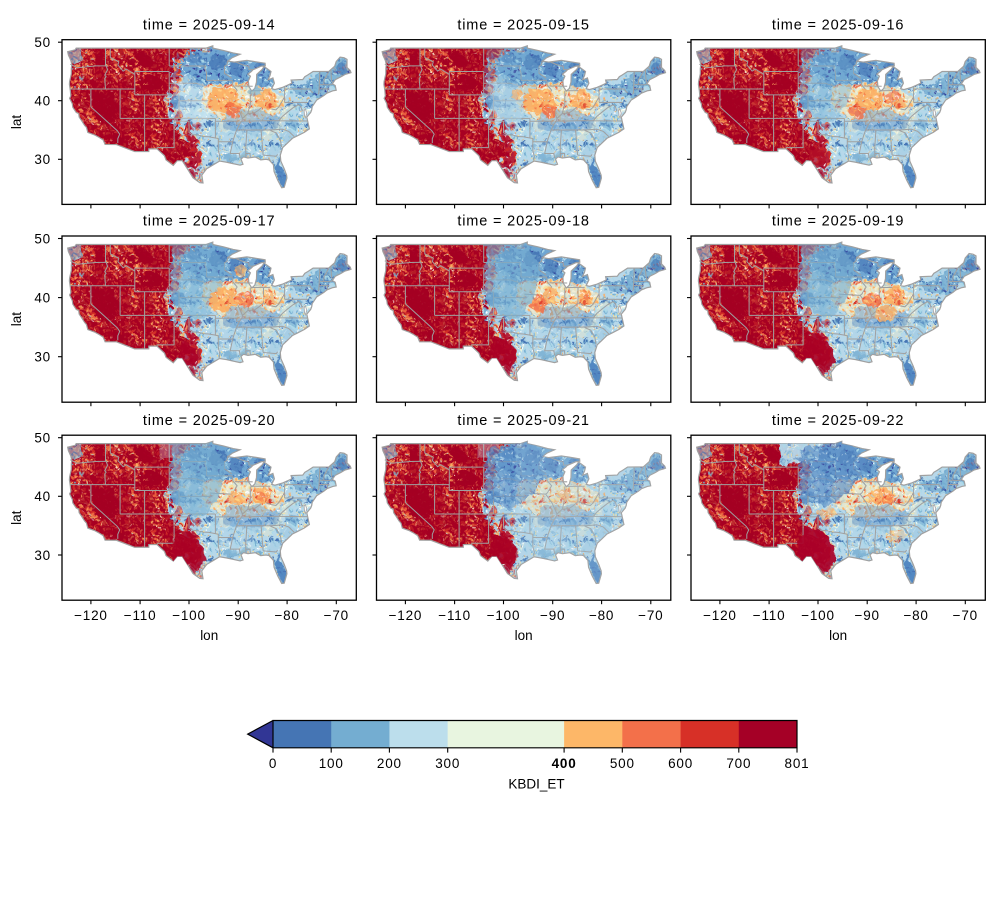 This screenshot has height=900, width=1000. Describe the element at coordinates (331, 763) in the screenshot. I see `svg-text: 100` at that location.